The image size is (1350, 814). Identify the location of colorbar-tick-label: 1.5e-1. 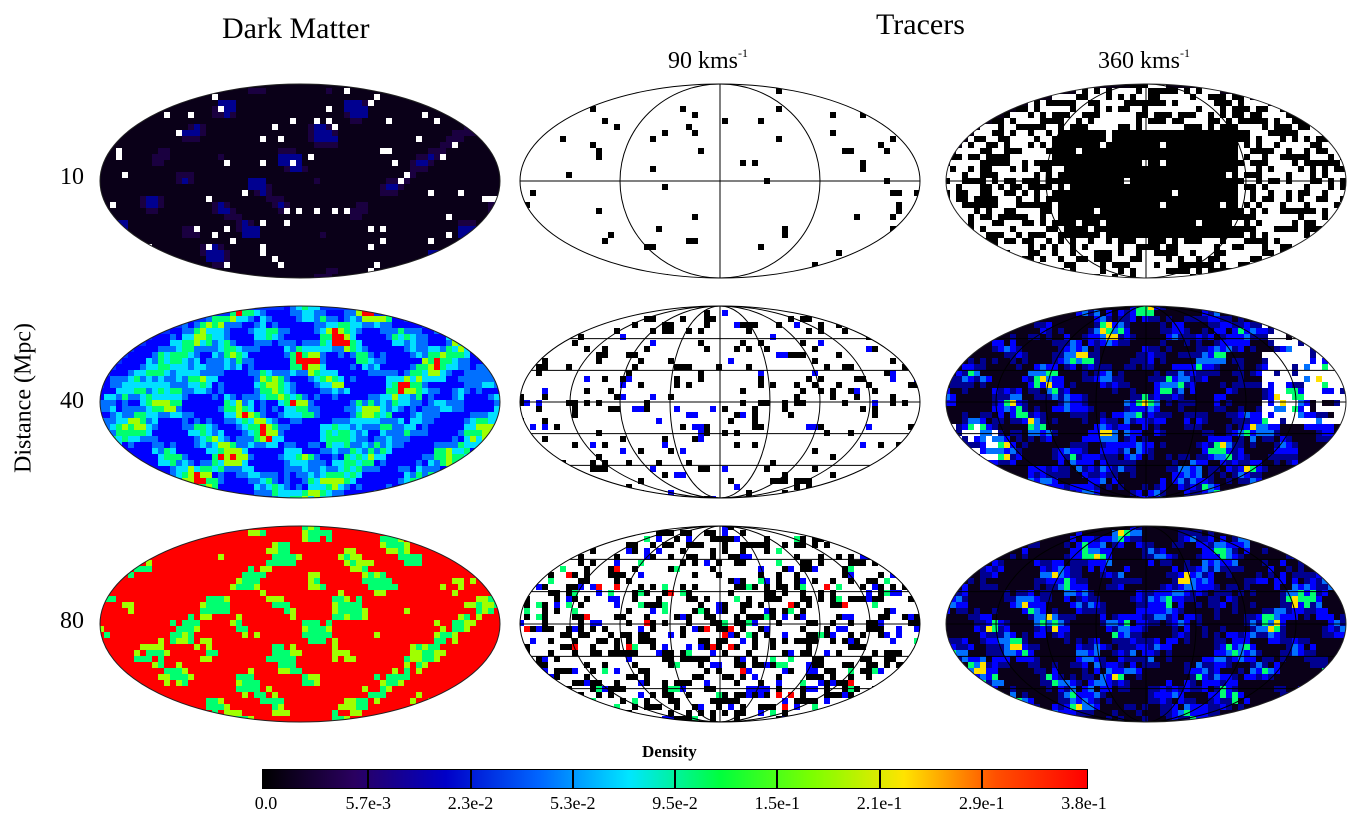
(777, 803).